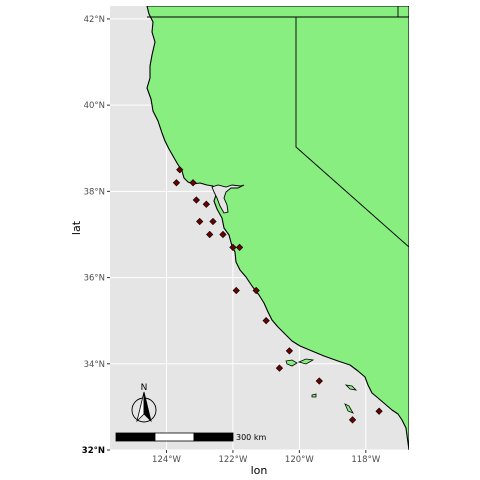 The image size is (480, 480). What do you see at coordinates (314, 395) in the screenshot?
I see `island-san-nicolas` at bounding box center [314, 395].